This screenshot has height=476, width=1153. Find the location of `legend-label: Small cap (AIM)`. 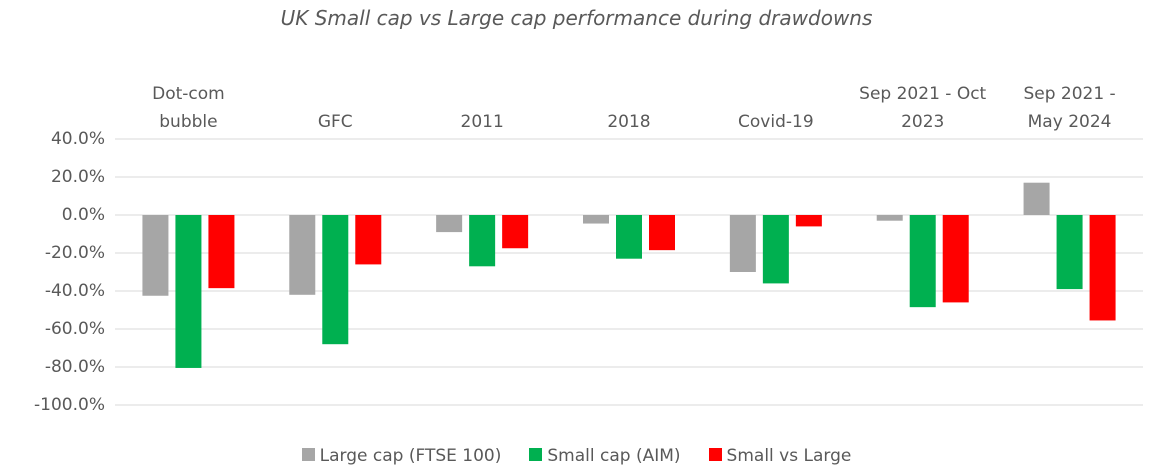

legend-label: Small cap (AIM) is located at coordinates (614, 456).